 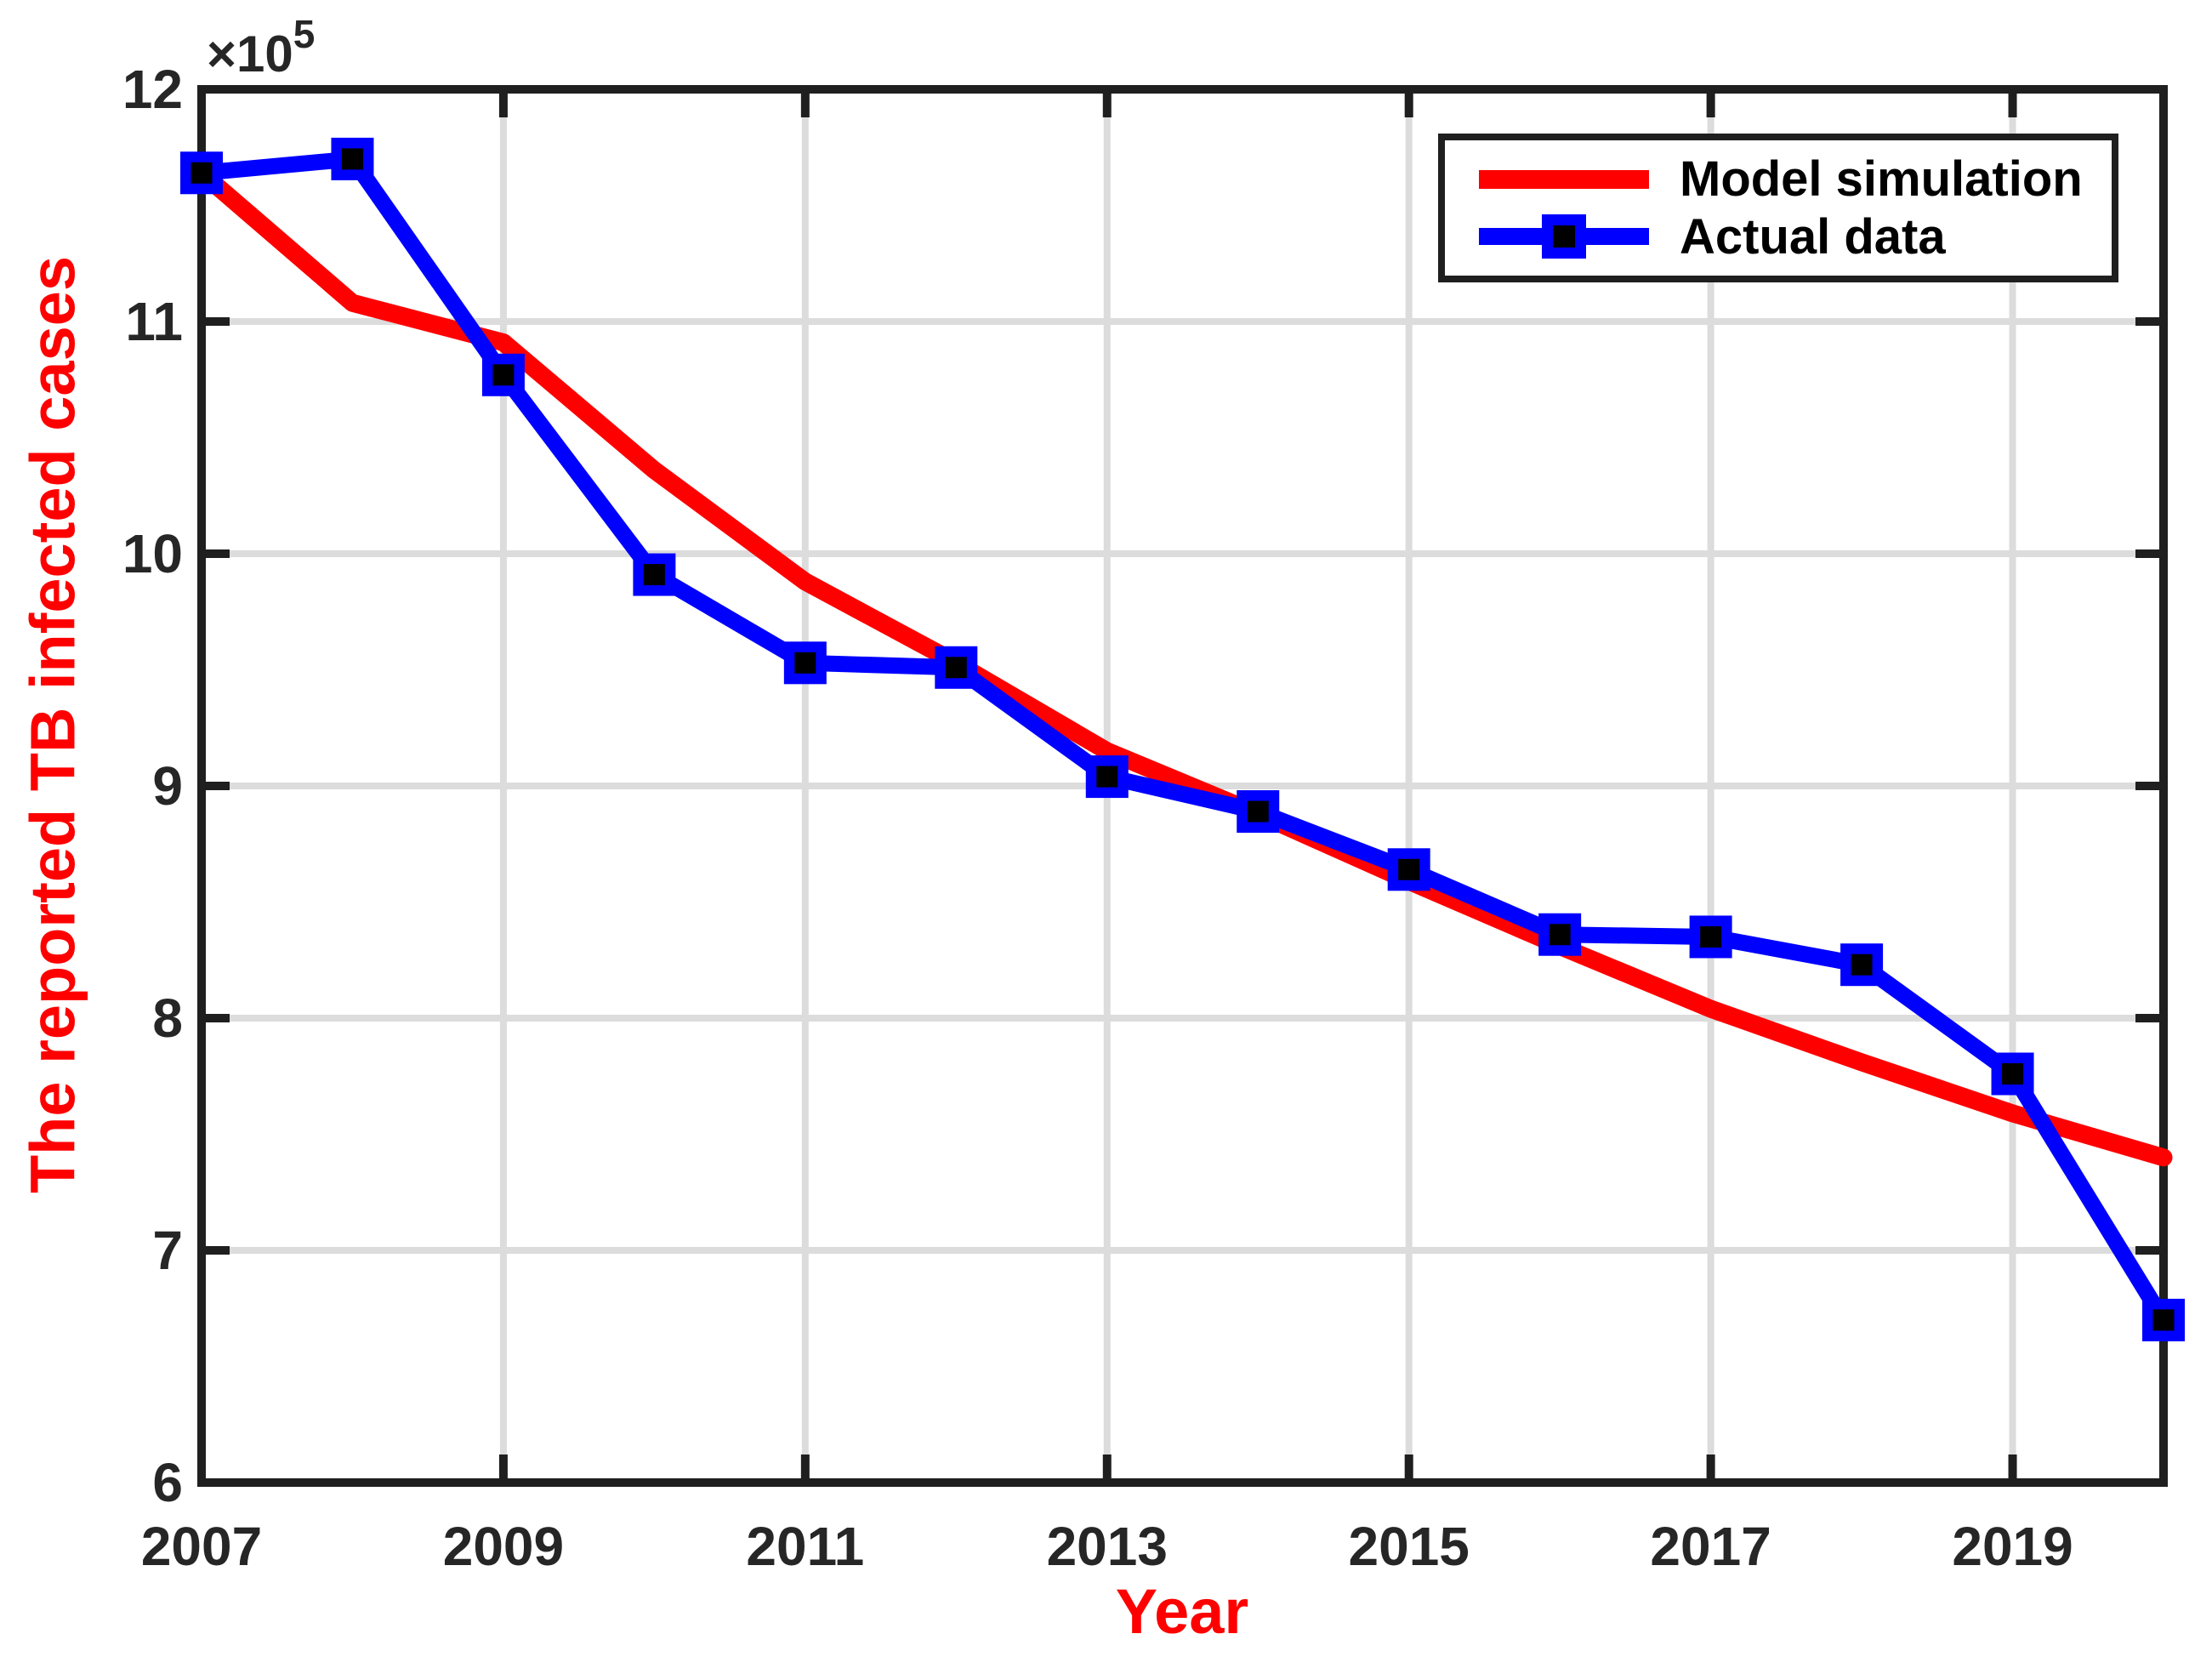 I want to click on red-line-swatch, so click(x=1564, y=179).